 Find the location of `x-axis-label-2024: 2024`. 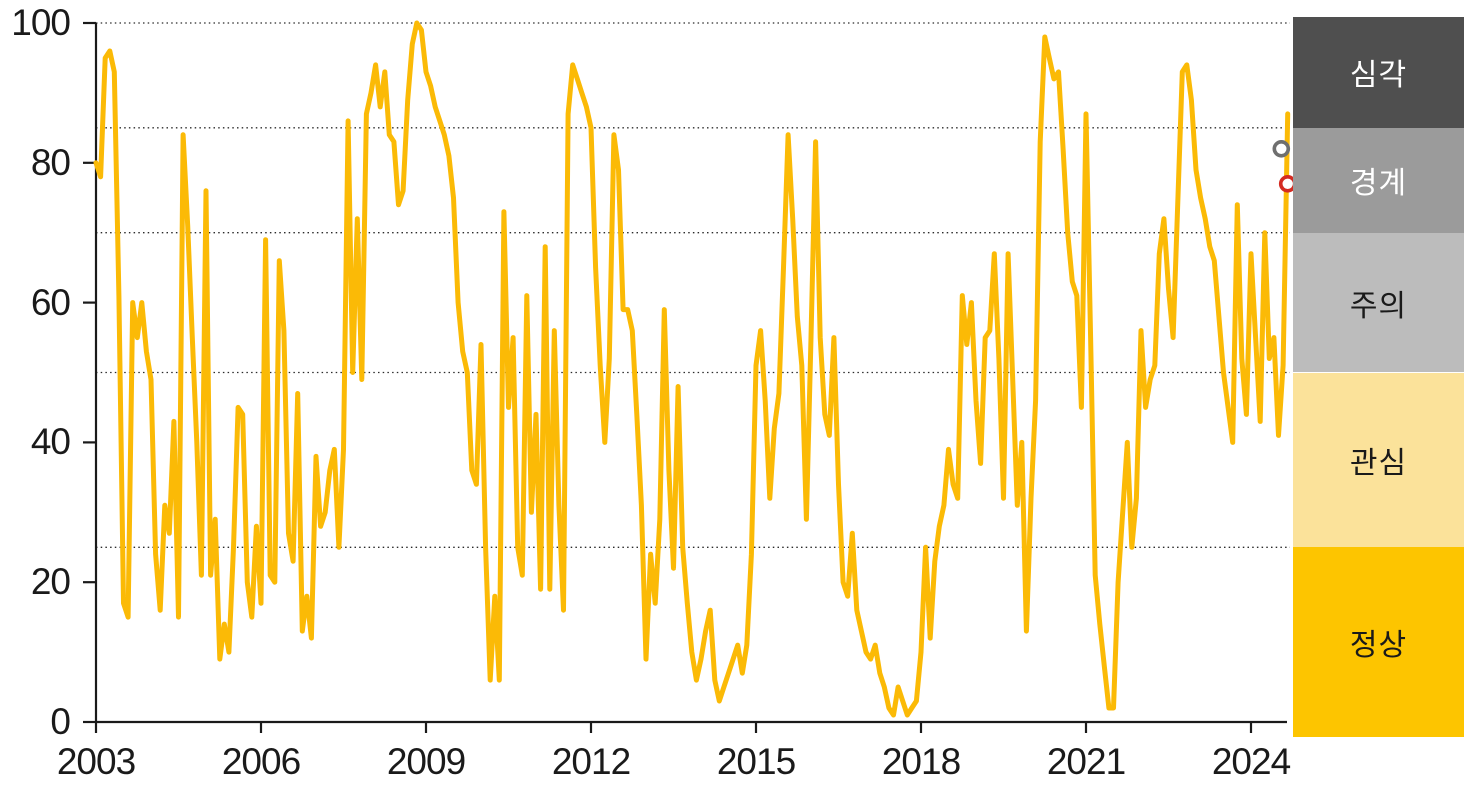

x-axis-label-2024: 2024 is located at coordinates (1251, 761).